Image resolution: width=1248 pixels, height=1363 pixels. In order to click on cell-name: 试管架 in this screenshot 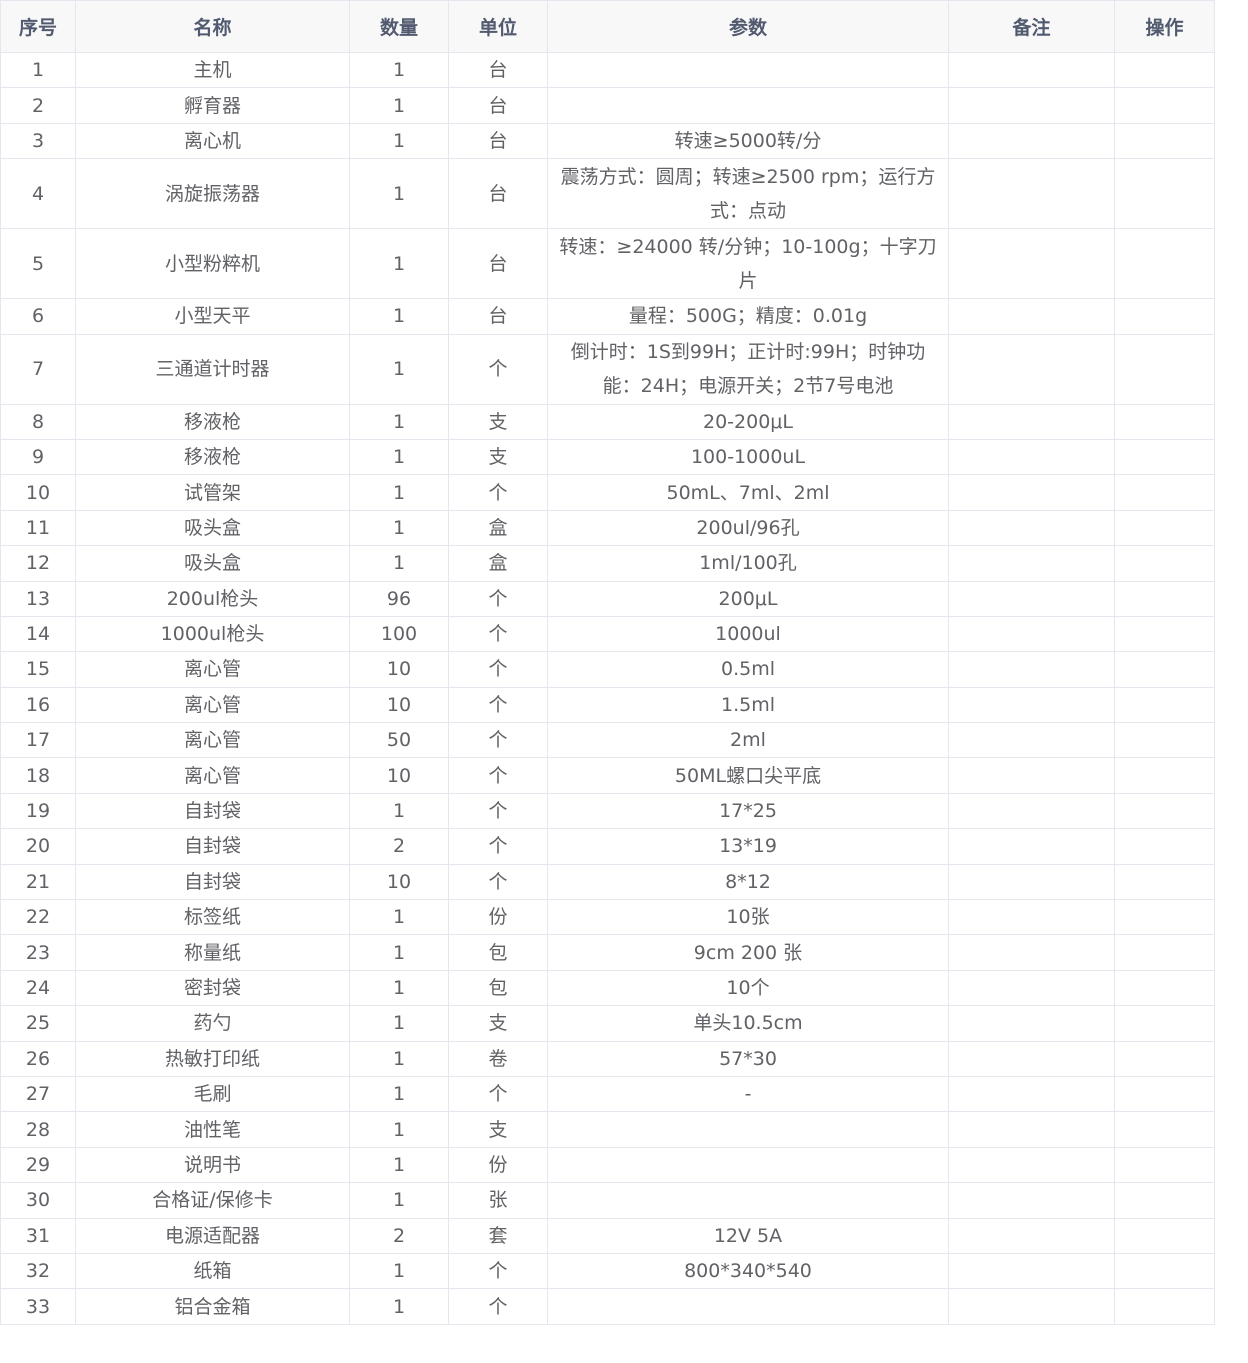, I will do `click(212, 492)`.